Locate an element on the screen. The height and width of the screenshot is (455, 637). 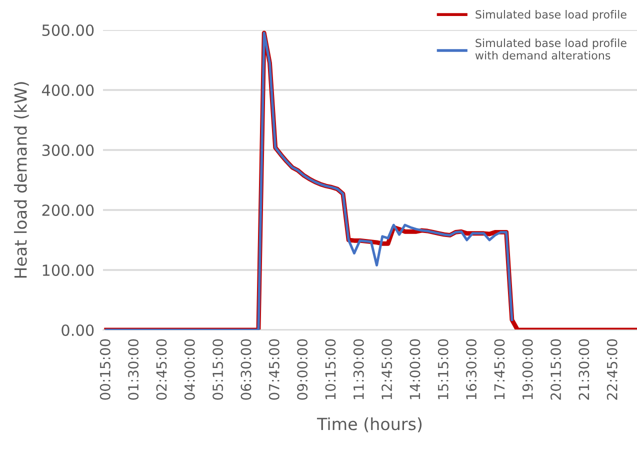
x-tick-label: 19:00:00 is located at coordinates (527, 369).